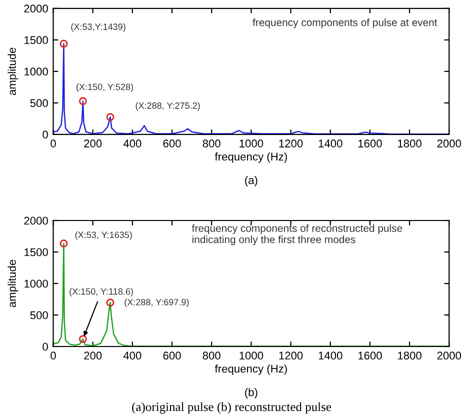  What do you see at coordinates (251, 181) in the screenshot?
I see `text: (a)` at bounding box center [251, 181].